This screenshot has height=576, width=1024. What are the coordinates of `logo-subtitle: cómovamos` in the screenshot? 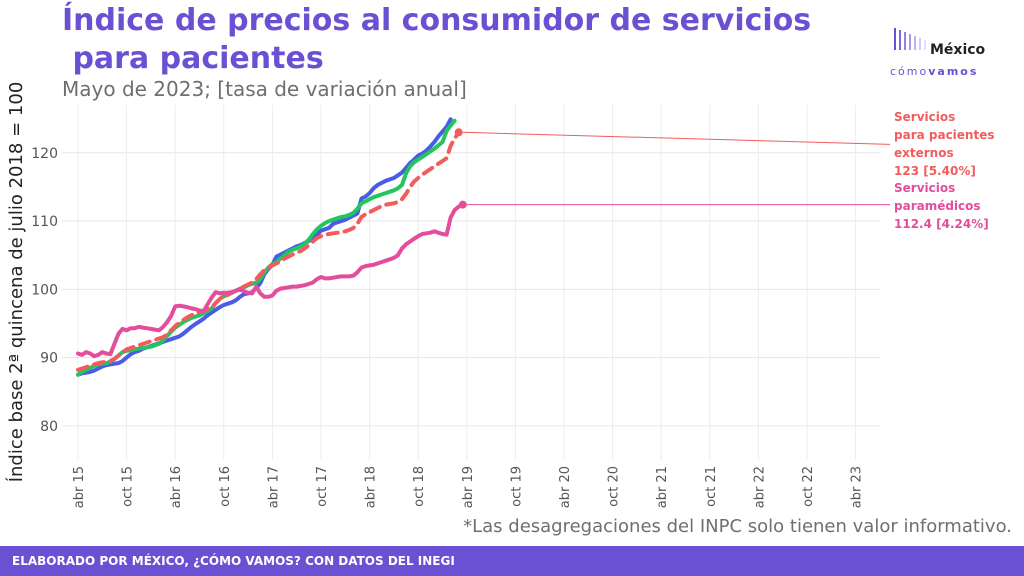 It's located at (934, 71).